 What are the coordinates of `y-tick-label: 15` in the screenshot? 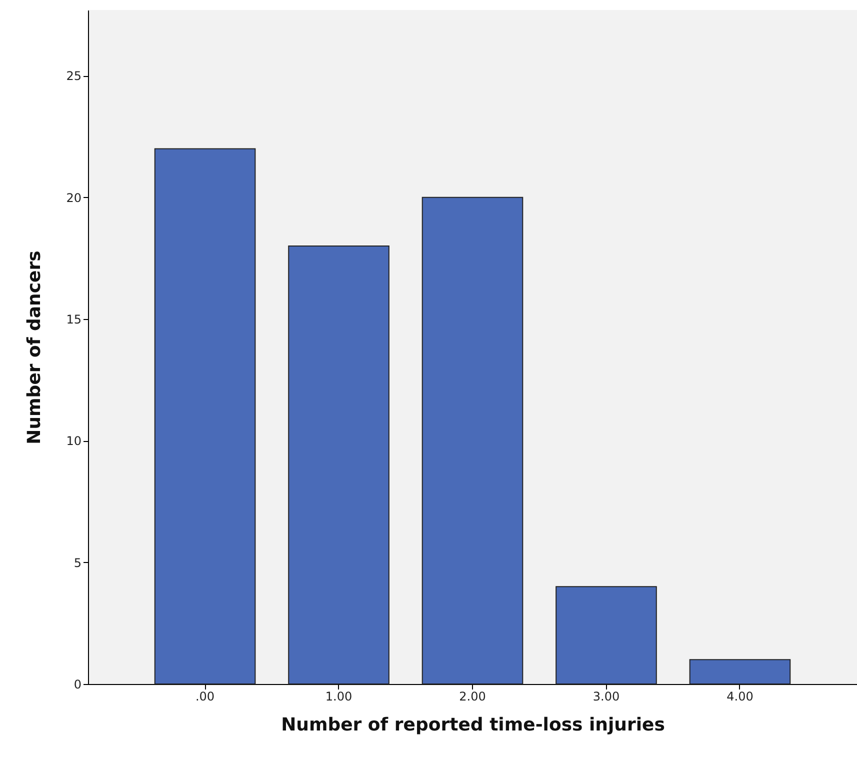 It's located at (74, 319).